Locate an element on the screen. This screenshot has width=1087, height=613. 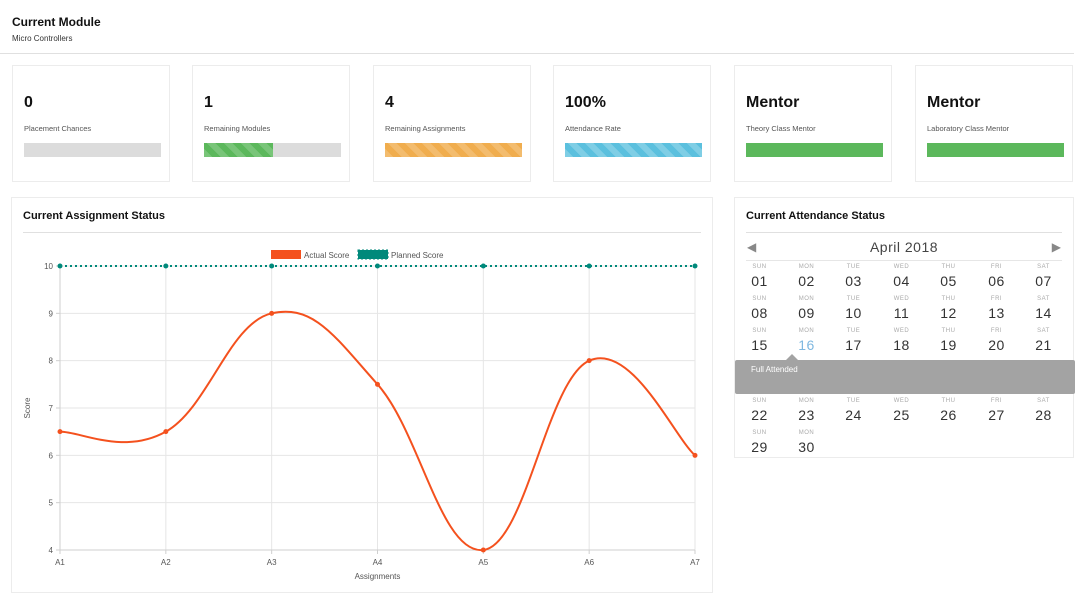
calendar-day-number: 07 is located at coordinates (1043, 281).